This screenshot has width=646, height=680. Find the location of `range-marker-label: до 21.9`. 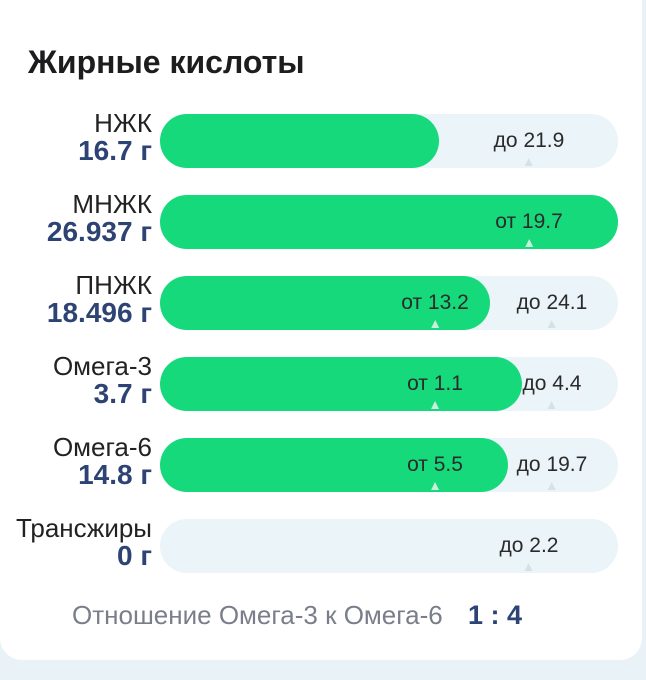

range-marker-label: до 21.9 is located at coordinates (529, 140).